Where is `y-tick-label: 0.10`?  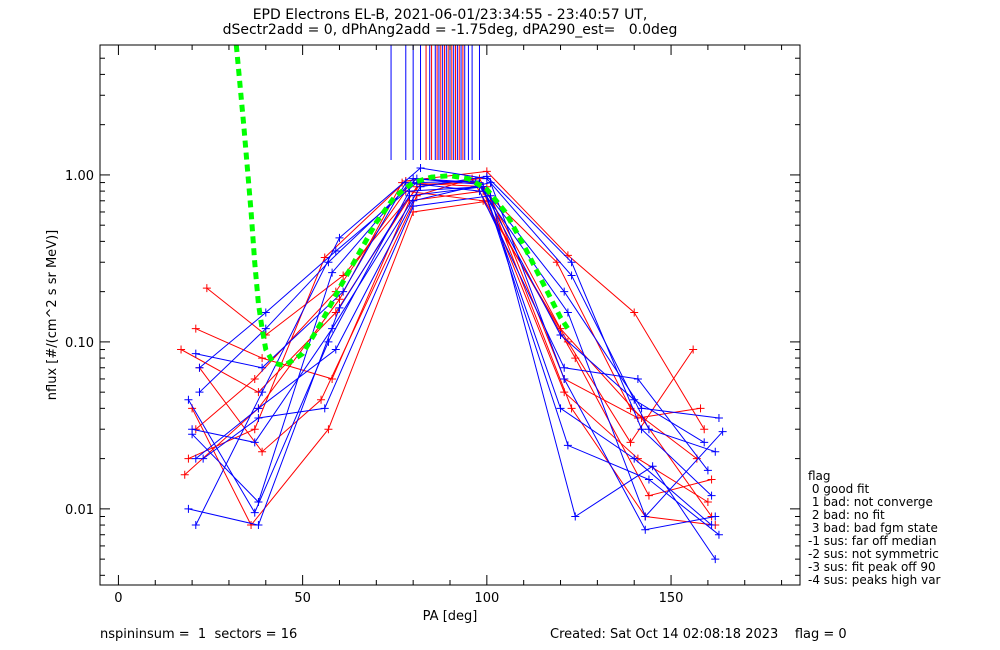 y-tick-label: 0.10 is located at coordinates (79, 343).